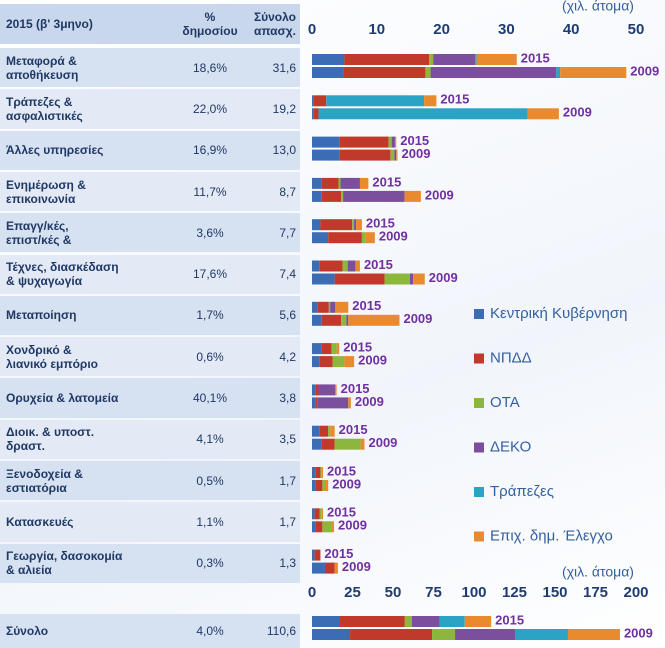 This screenshot has width=665, height=648. What do you see at coordinates (511, 357) in the screenshot?
I see `legend-label: ΝΠΔΔ` at bounding box center [511, 357].